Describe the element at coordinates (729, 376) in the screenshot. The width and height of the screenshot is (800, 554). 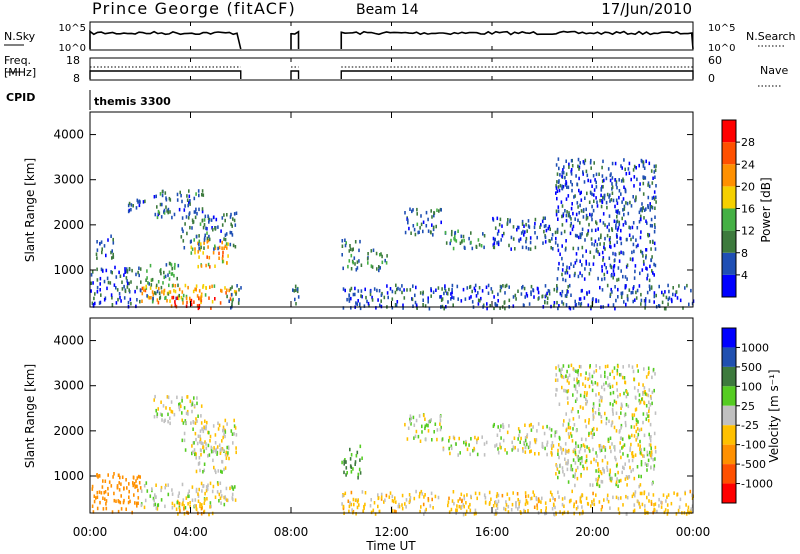
I see `velocity-colorbar-swatch` at that location.